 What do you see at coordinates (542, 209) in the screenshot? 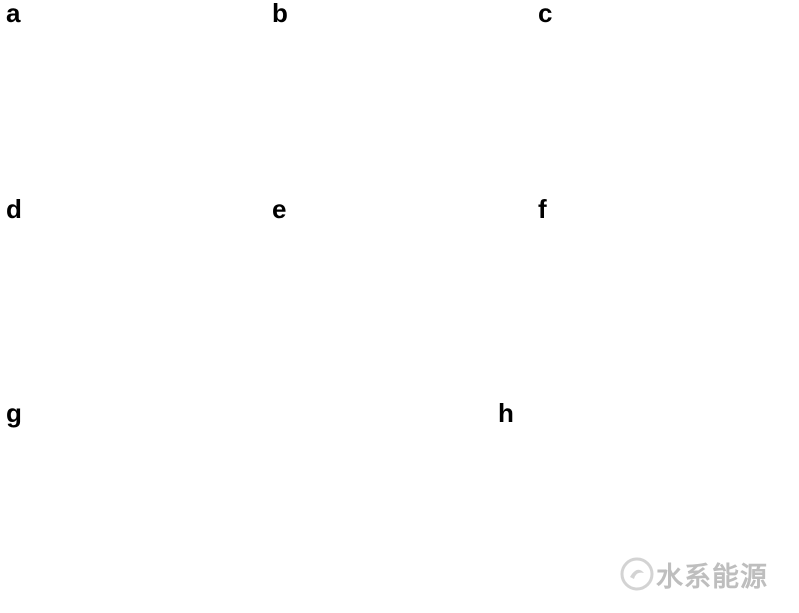
I see `panel-letter-f: f` at bounding box center [542, 209].